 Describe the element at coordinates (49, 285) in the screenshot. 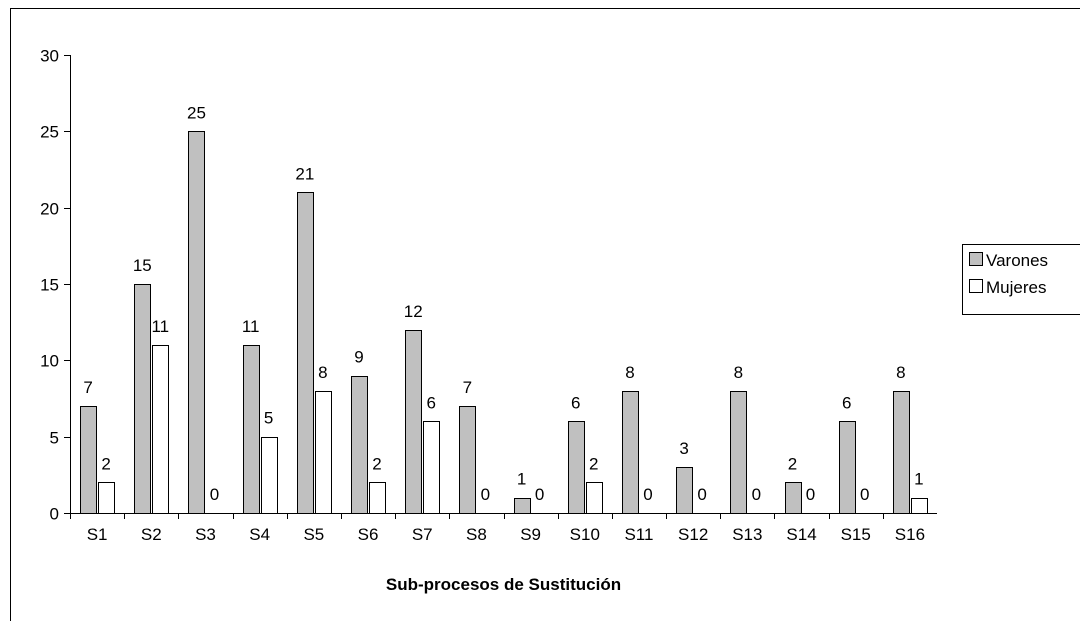

I see `y-tick-label: 15` at that location.